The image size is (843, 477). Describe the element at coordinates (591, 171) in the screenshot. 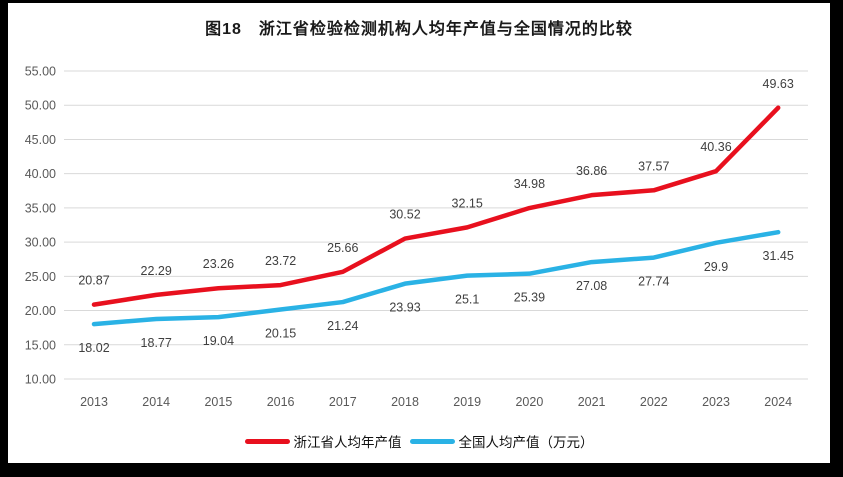

I see `data-label-zhejiang: 36.86` at that location.